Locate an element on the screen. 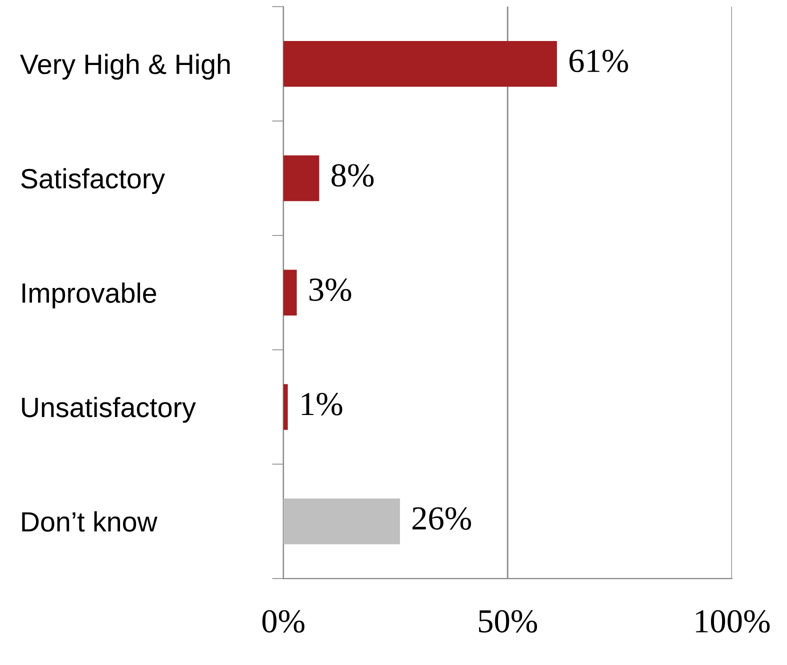 The image size is (787, 665). y-tick-label: Satisfactory is located at coordinates (93, 181).